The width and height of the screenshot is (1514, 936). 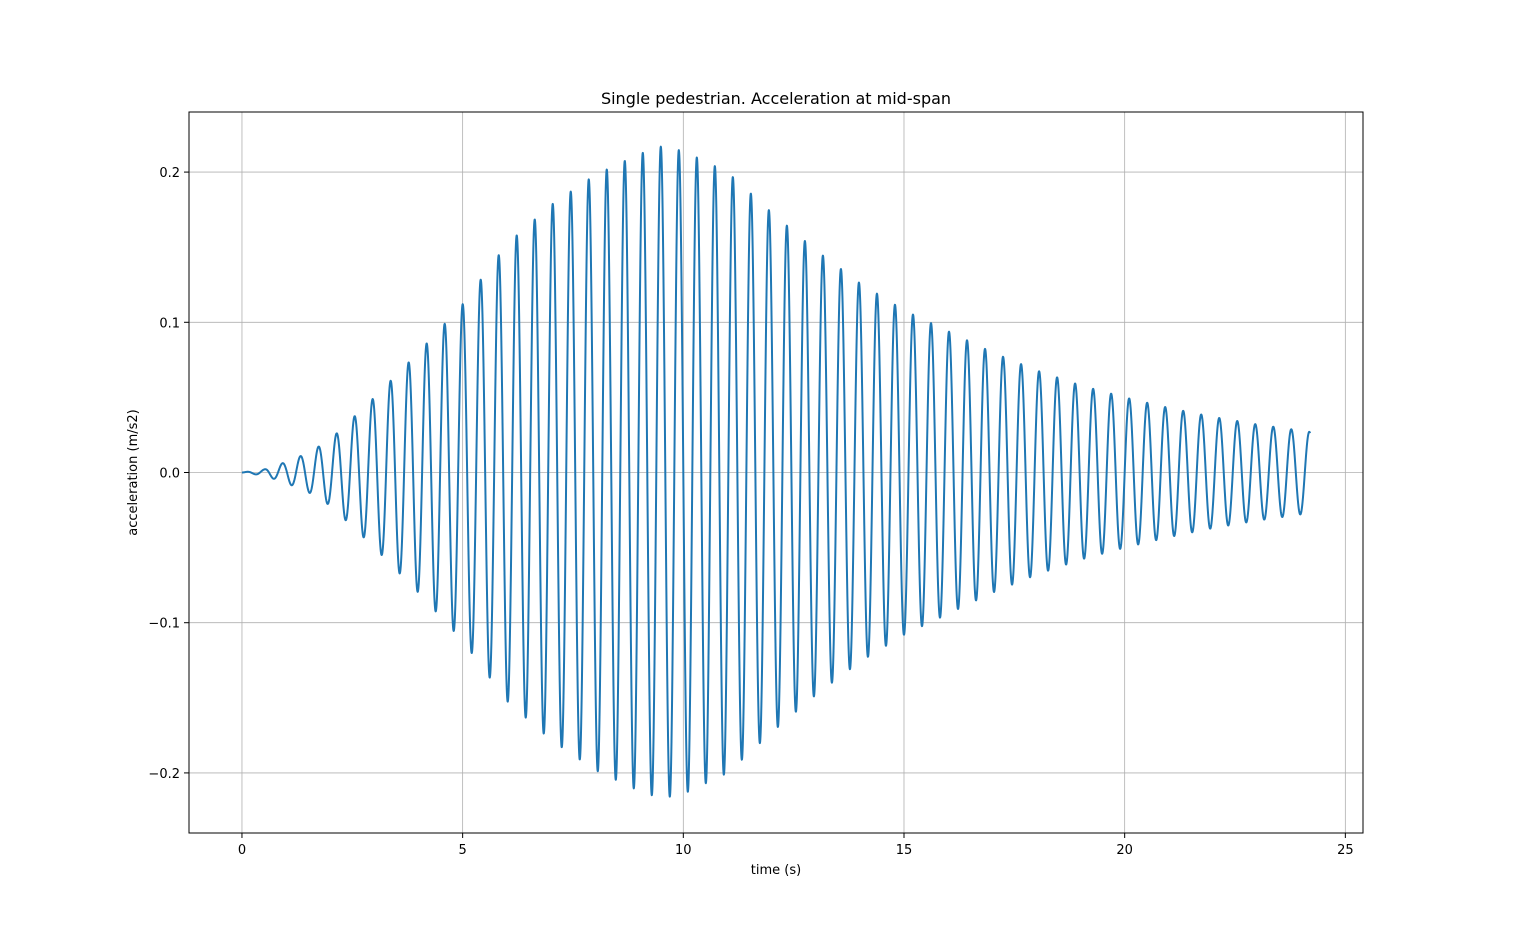 What do you see at coordinates (1124, 850) in the screenshot?
I see `x-tick-label: 20` at bounding box center [1124, 850].